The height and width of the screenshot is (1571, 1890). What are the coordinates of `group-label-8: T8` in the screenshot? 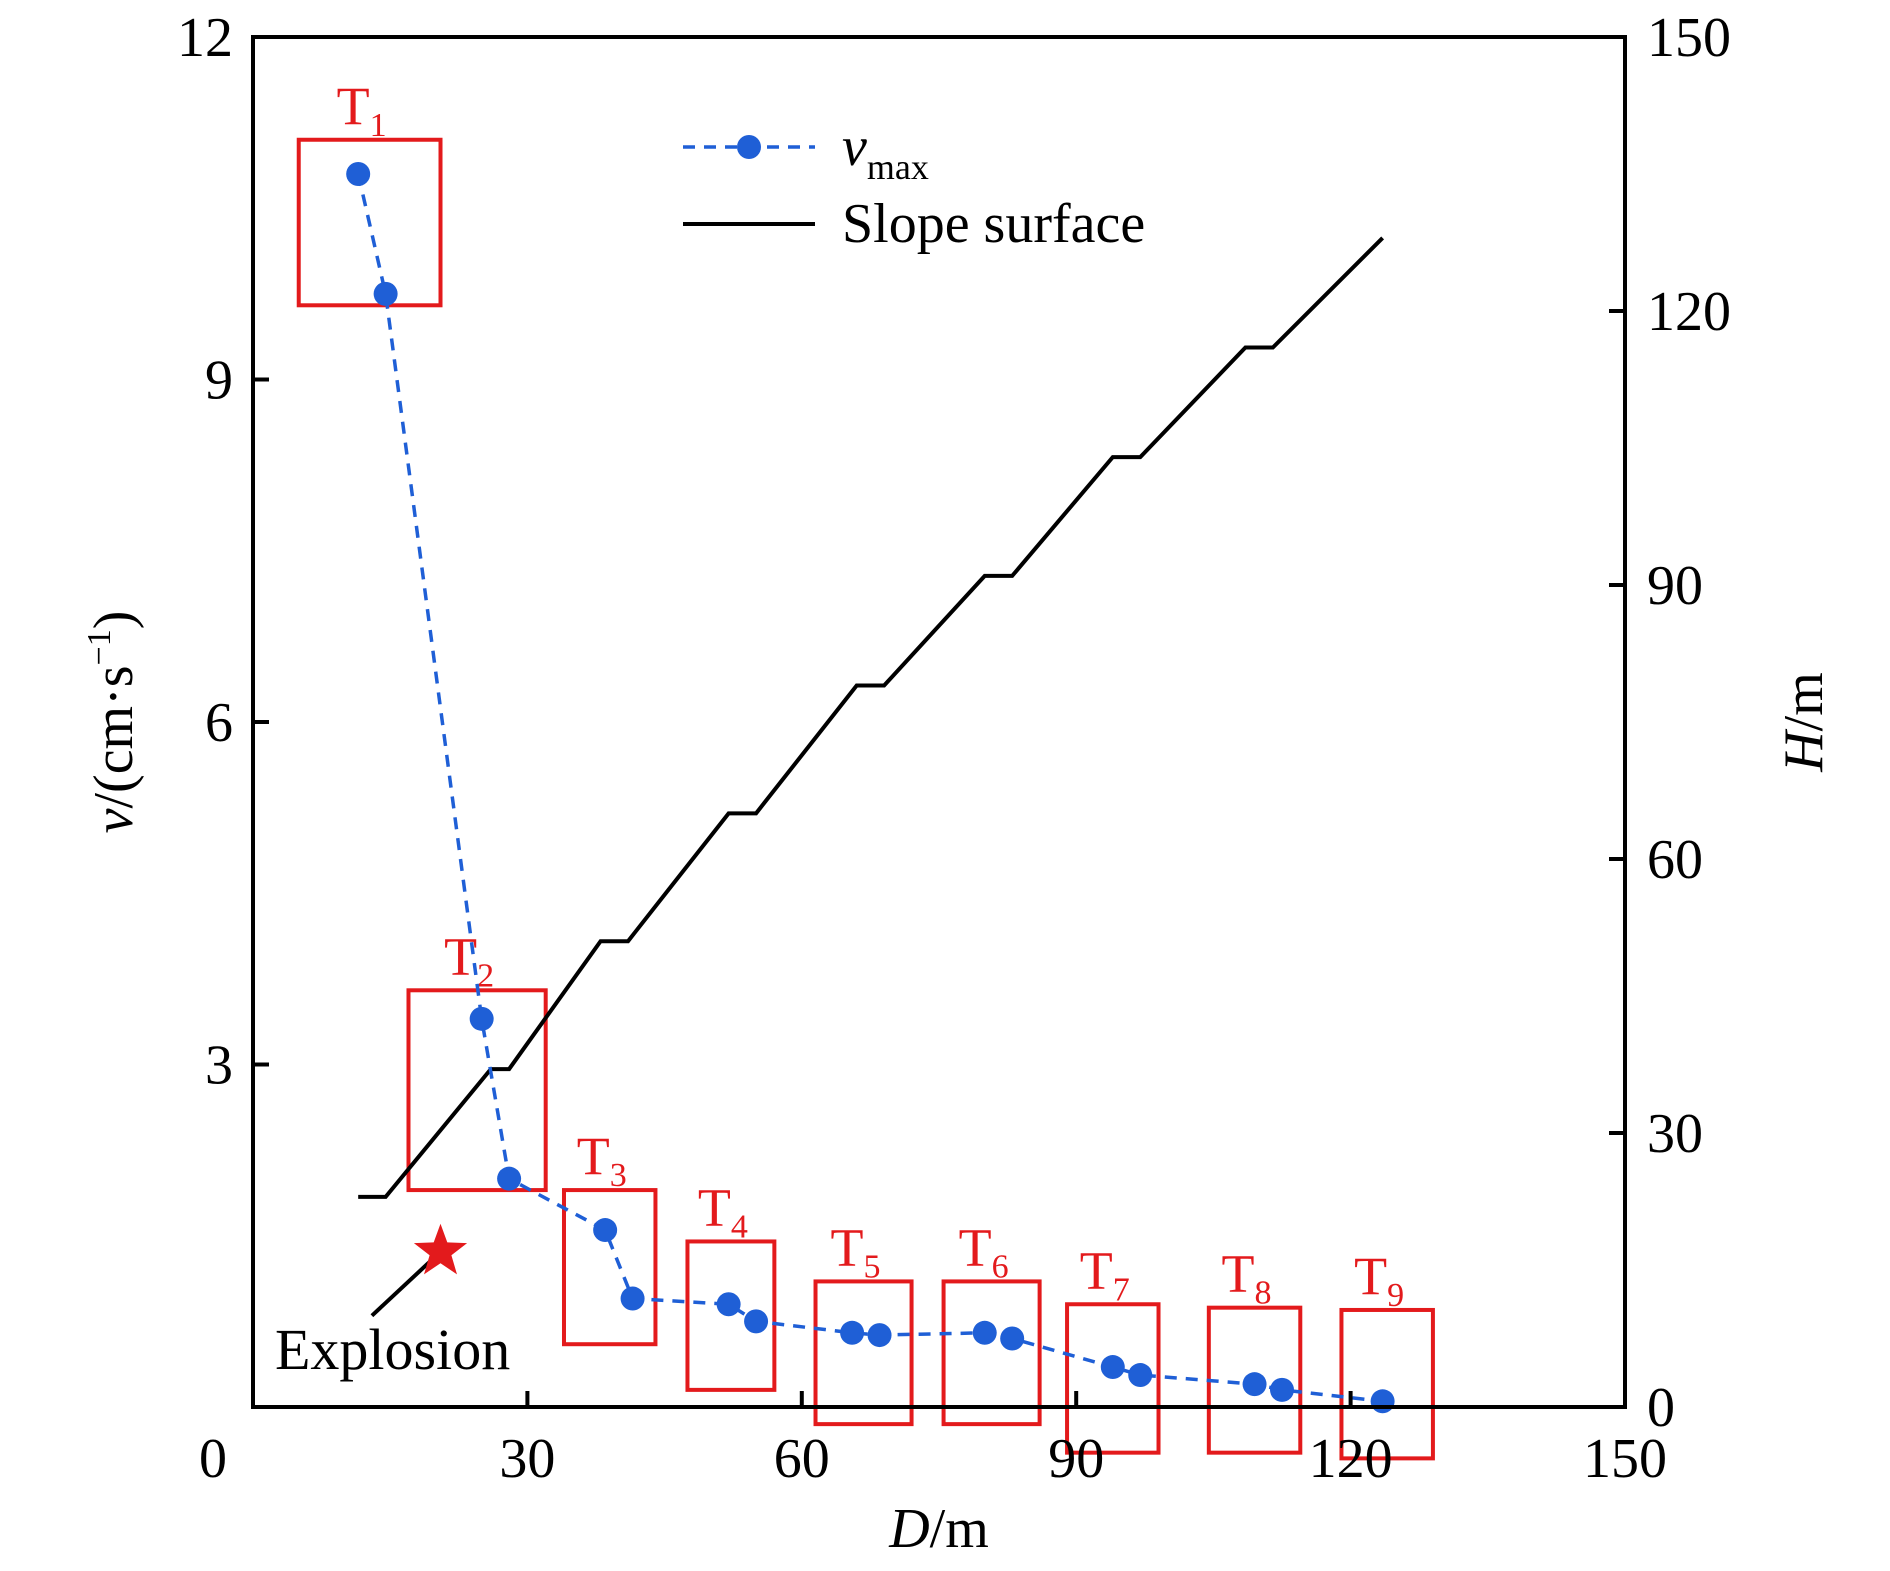 It's located at (1247, 1278).